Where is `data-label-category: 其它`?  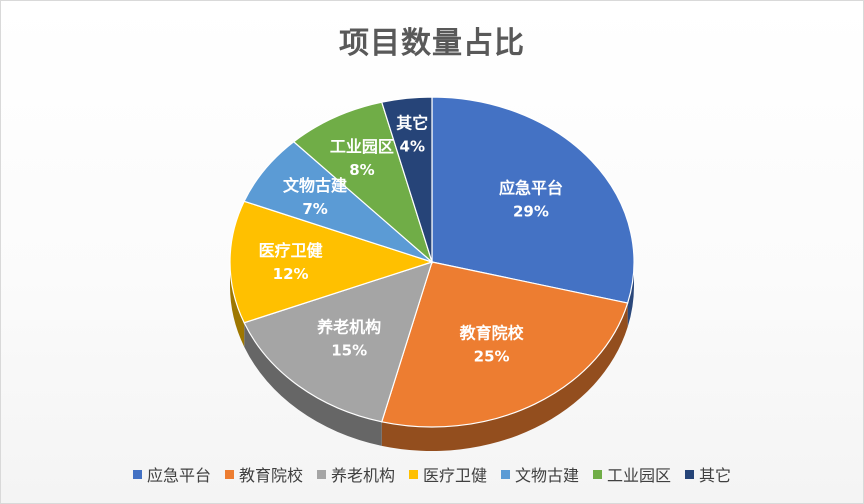 data-label-category: 其它 is located at coordinates (412, 122).